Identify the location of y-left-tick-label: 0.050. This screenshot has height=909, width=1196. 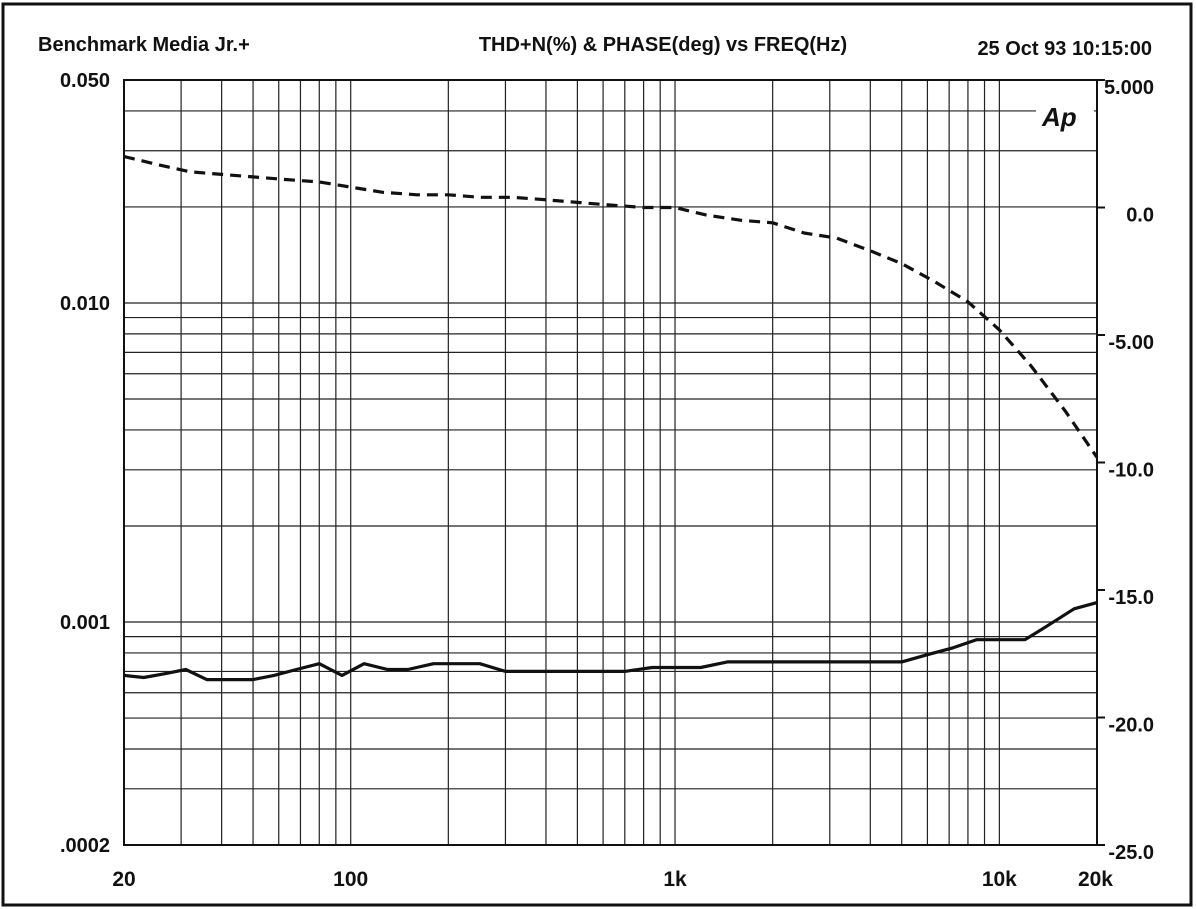
(85, 81).